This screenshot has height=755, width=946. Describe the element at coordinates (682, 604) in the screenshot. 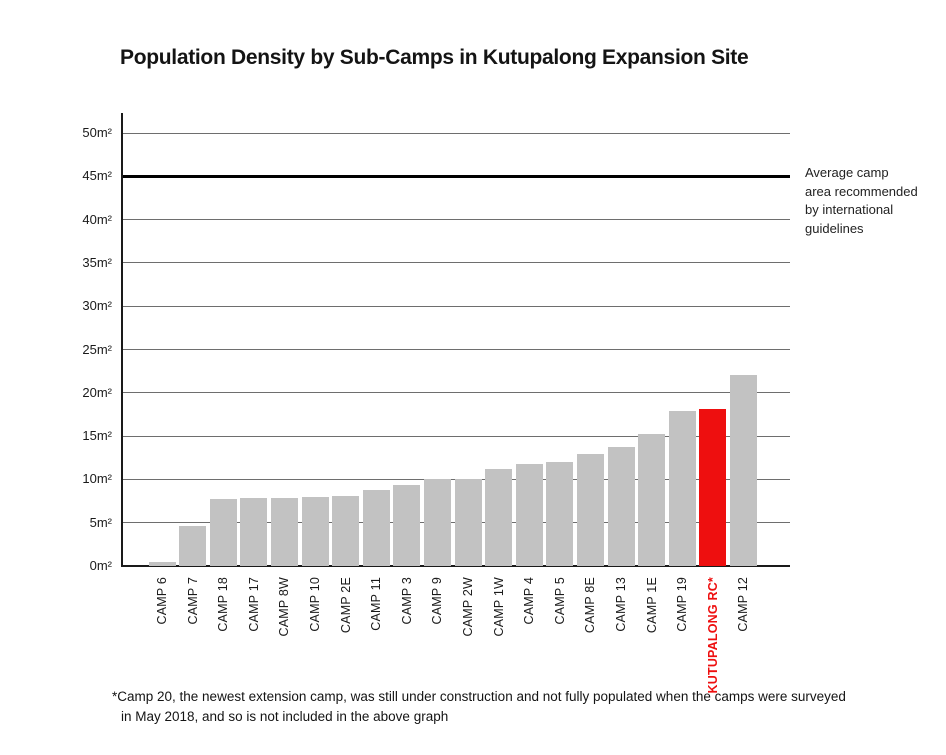

I see `x-label-camp-19: CAMP 19` at that location.